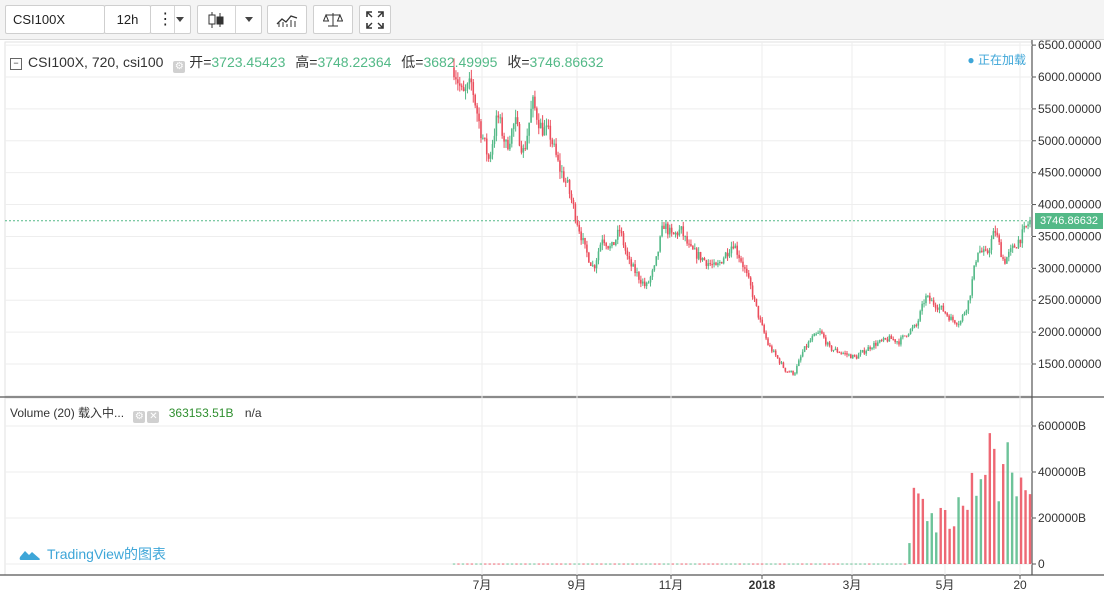  Describe the element at coordinates (248, 62) in the screenshot. I see `open-value: 3723.45423` at that location.